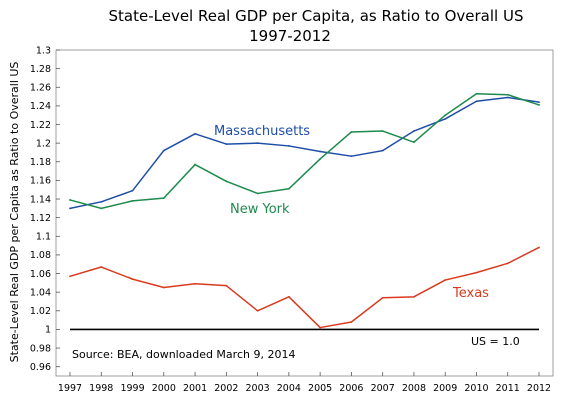 The width and height of the screenshot is (584, 401). I want to click on y-tick-label: 0.98, so click(40, 348).